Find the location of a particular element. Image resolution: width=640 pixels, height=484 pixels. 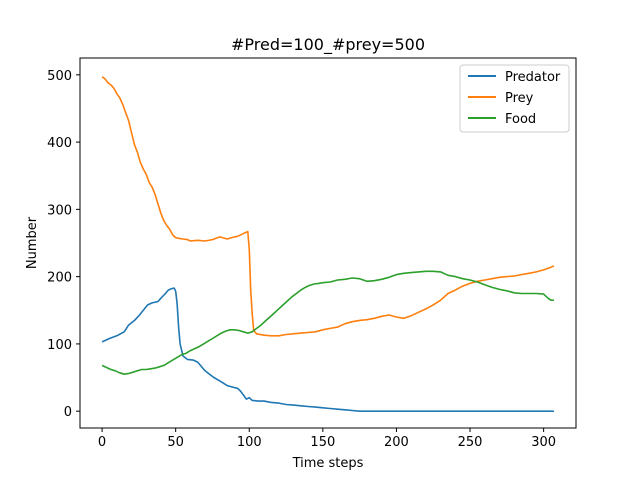

y-tick-label: 0 is located at coordinates (68, 412).